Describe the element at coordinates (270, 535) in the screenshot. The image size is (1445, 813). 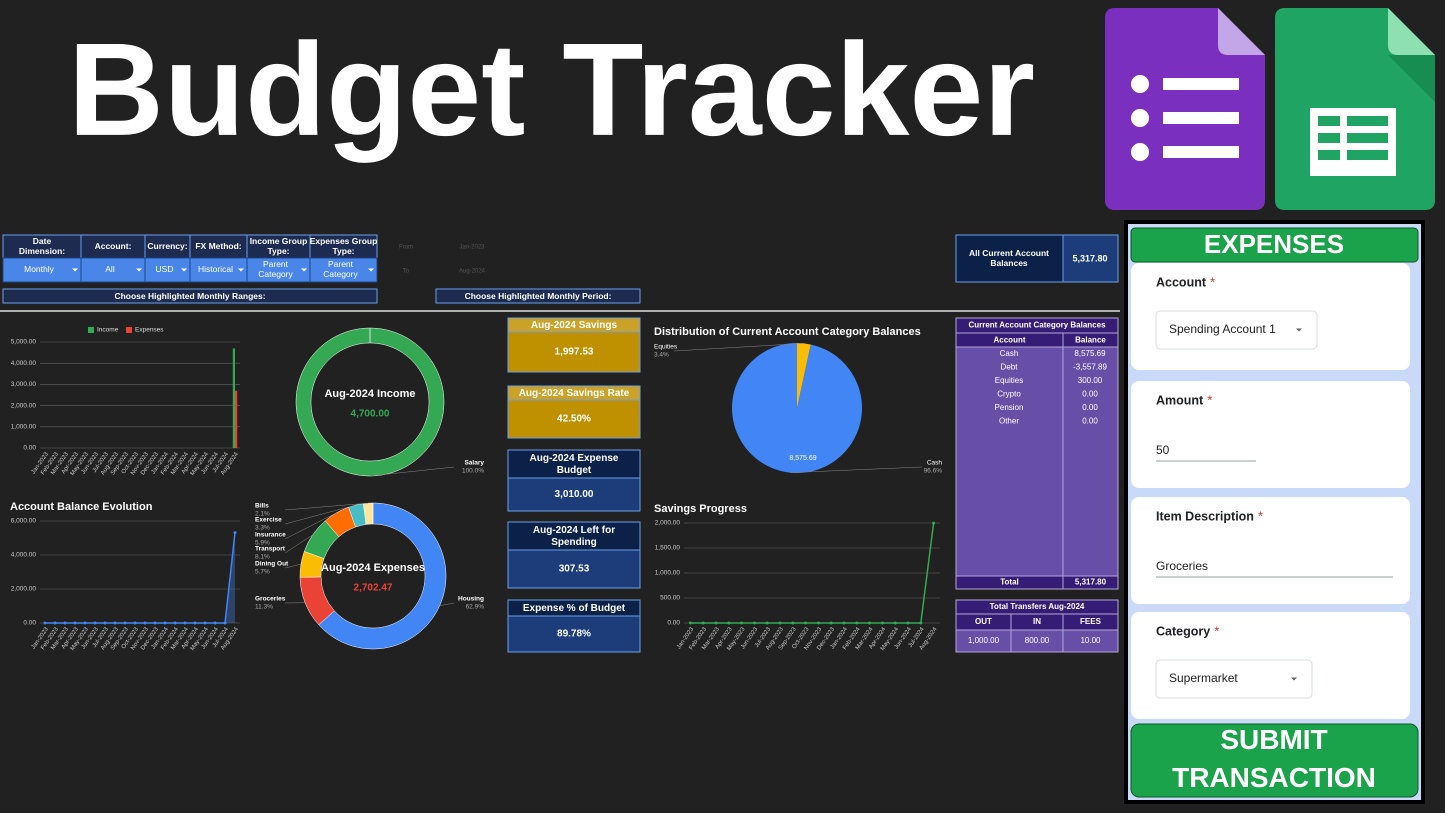
I see `slice-label: Insurance` at that location.